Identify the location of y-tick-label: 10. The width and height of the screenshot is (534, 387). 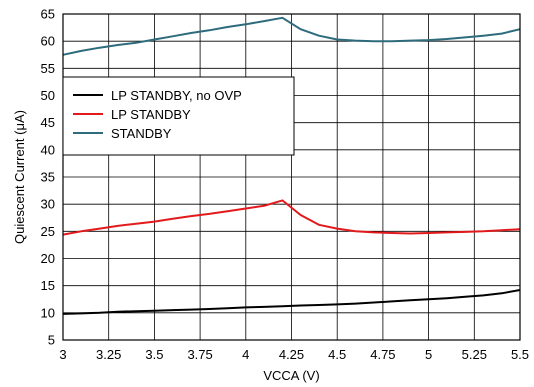
(48, 312).